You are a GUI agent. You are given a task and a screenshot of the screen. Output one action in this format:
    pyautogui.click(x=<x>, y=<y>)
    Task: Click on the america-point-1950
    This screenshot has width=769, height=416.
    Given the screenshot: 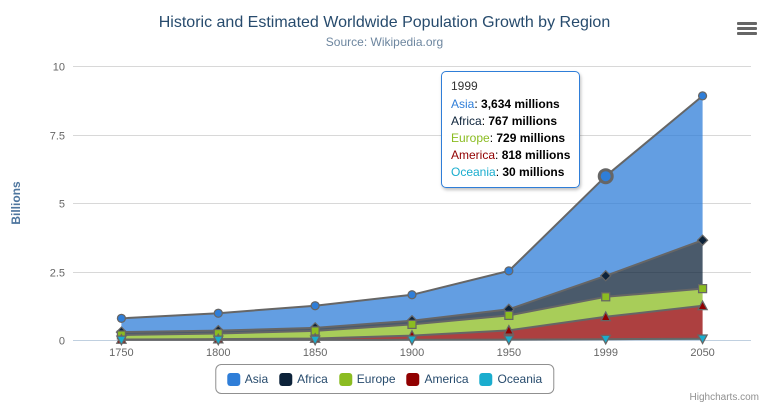 What is the action you would take?
    pyautogui.click(x=509, y=329)
    